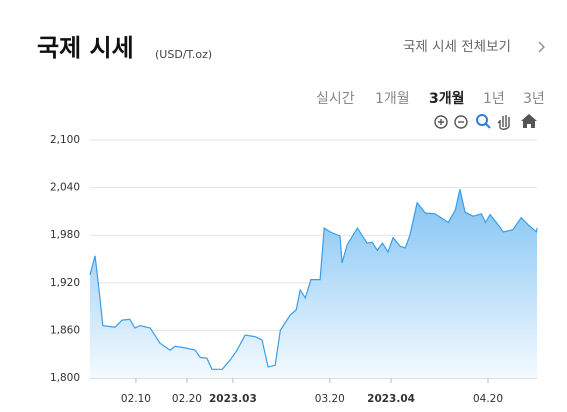  I want to click on view-all-link: 국제 시세 전체보기, so click(457, 47).